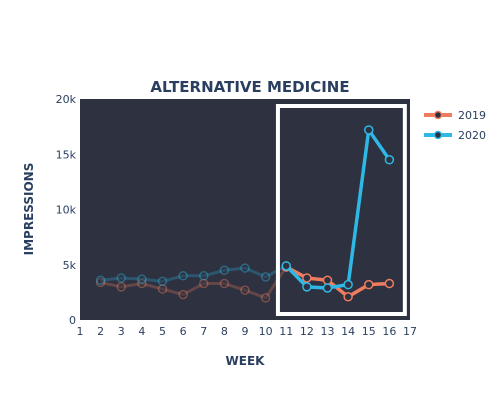 This screenshot has height=400, width=500. What do you see at coordinates (455, 125) in the screenshot?
I see `legend: 2019 2020` at bounding box center [455, 125].